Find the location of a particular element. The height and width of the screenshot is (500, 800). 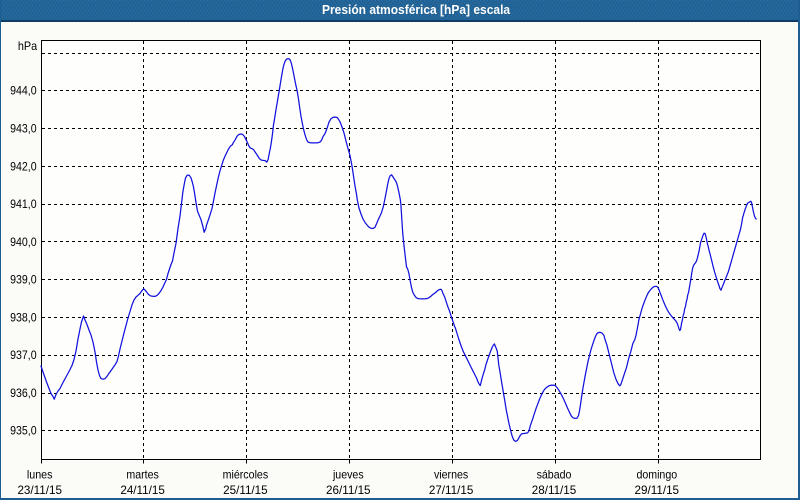

svg-text: 941,0 is located at coordinates (23, 204).